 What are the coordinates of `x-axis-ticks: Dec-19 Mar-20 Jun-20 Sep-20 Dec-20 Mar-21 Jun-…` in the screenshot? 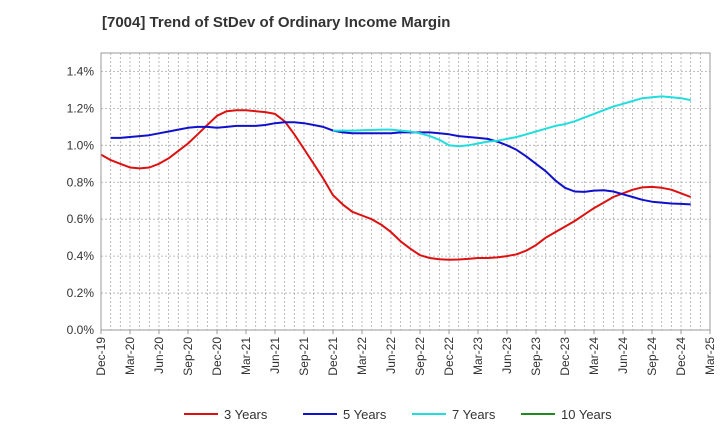 It's located at (405, 353).